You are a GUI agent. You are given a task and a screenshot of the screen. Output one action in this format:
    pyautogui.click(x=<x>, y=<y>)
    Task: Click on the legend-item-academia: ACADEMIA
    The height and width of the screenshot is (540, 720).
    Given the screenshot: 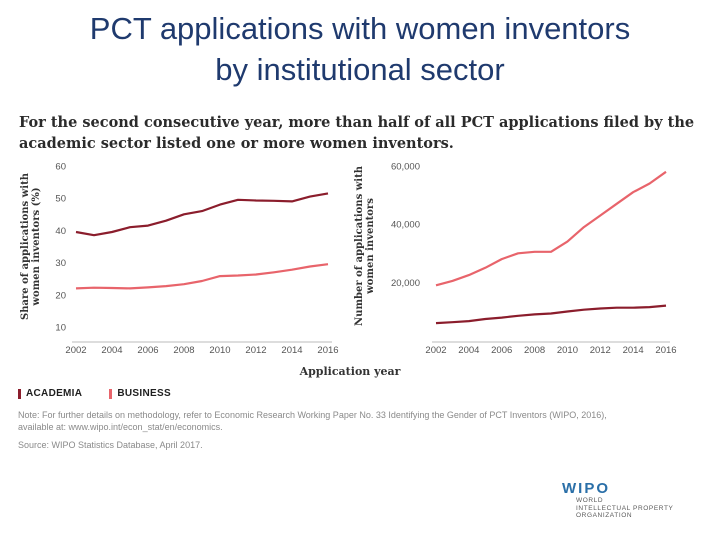 What is the action you would take?
    pyautogui.click(x=50, y=393)
    